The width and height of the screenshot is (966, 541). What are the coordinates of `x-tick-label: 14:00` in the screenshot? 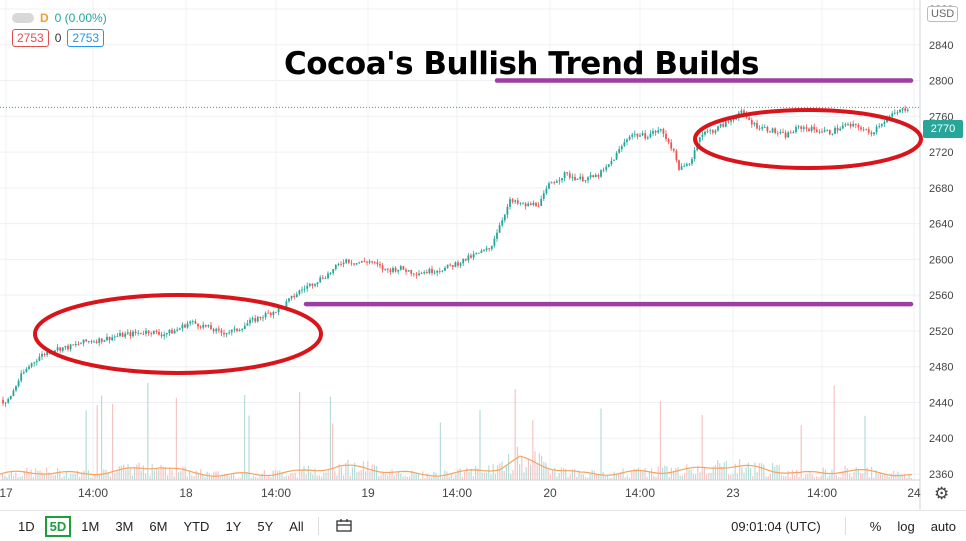 It's located at (93, 493).